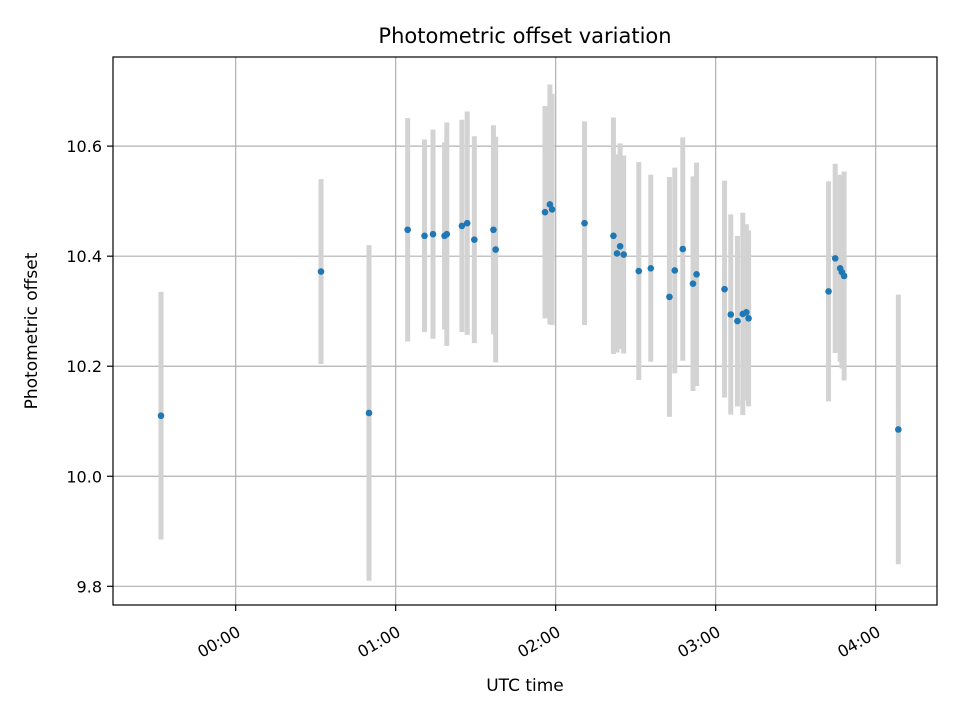  What do you see at coordinates (524, 36) in the screenshot?
I see `chart-title: Photometric offset variation` at bounding box center [524, 36].